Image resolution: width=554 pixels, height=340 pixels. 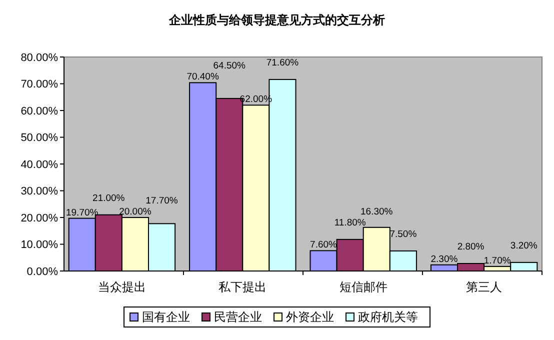 What do you see at coordinates (484, 287) in the screenshot?
I see `x-tick-label: 第三人` at bounding box center [484, 287].